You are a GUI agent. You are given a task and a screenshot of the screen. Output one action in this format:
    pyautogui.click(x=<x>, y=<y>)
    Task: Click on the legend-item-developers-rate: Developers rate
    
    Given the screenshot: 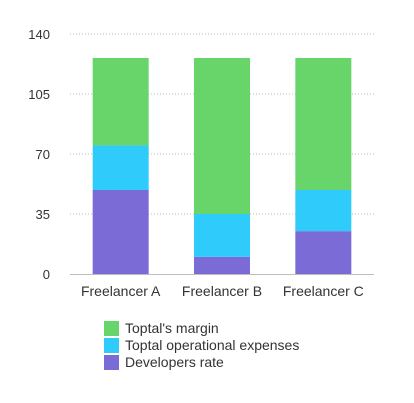 What is the action you would take?
    pyautogui.click(x=201, y=362)
    